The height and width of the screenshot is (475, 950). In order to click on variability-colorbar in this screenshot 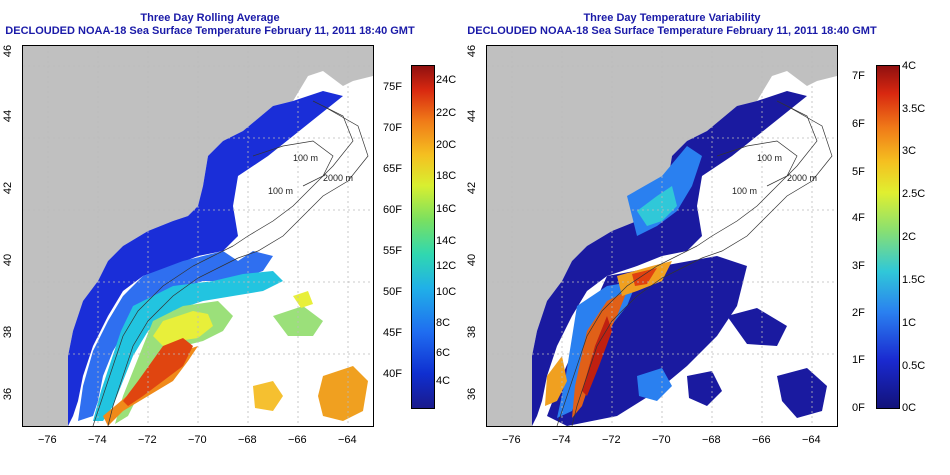, I will do `click(888, 237)`.